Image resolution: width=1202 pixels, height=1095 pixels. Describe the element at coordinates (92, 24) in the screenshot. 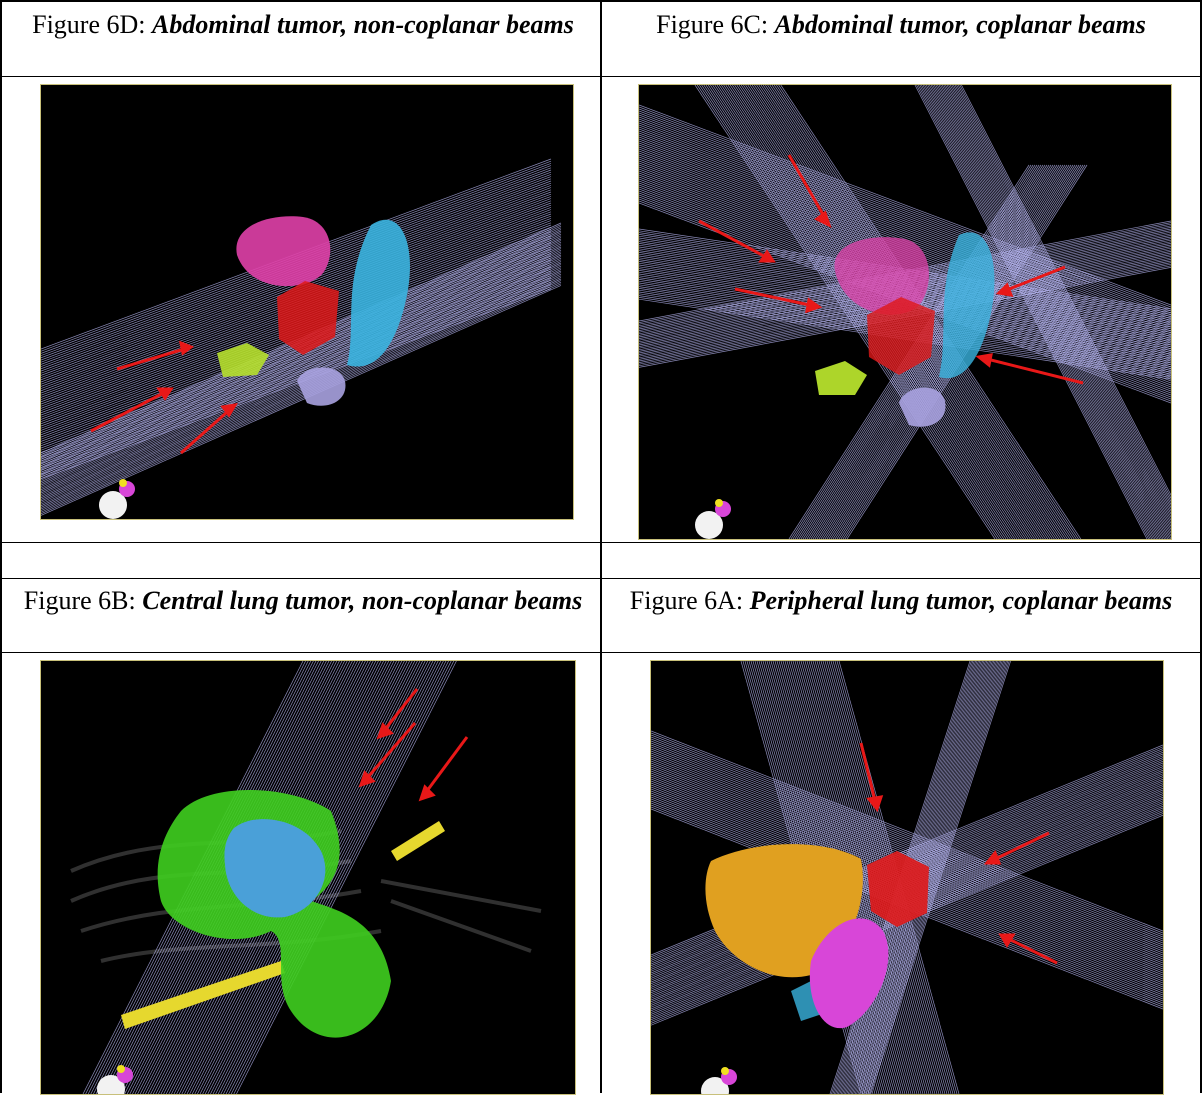

I see `figure-6d-prefix: Figure 6D:` at that location.